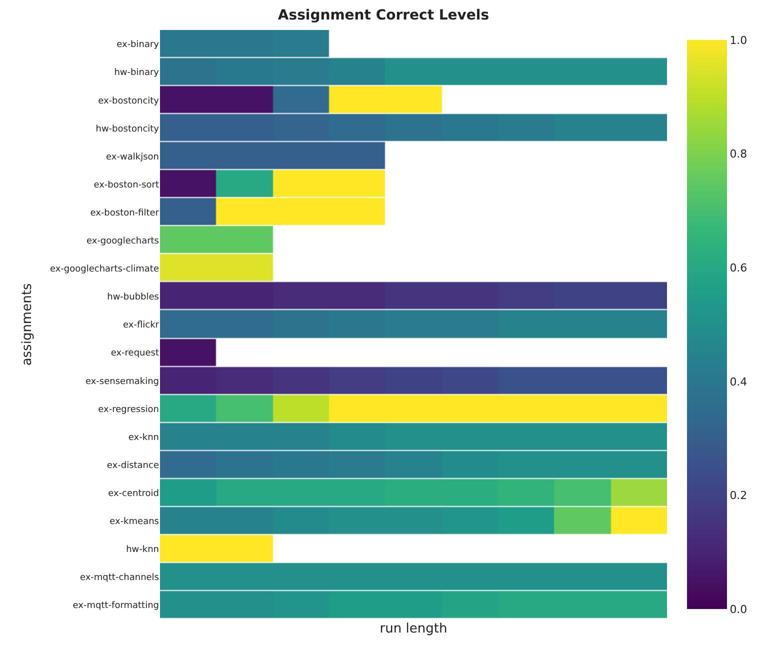 This screenshot has width=767, height=649. What do you see at coordinates (143, 437) in the screenshot?
I see `y-tick-label: ex-knn` at bounding box center [143, 437].